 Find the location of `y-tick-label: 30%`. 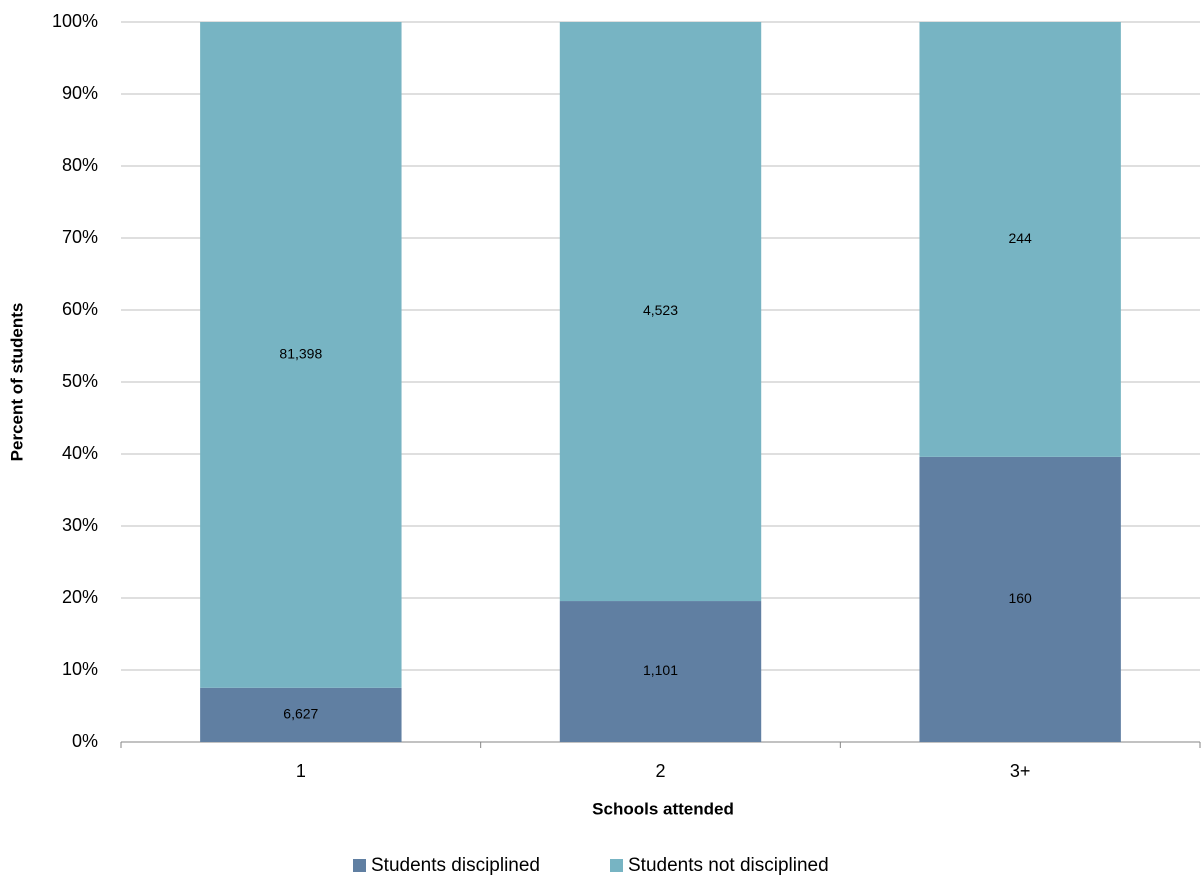

y-tick-label: 30% is located at coordinates (80, 525).